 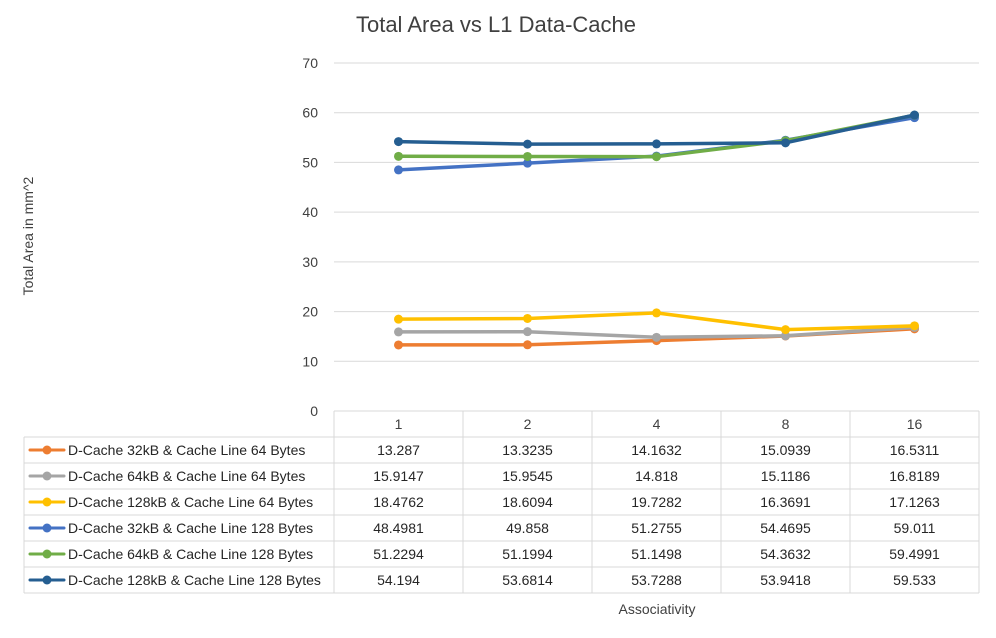 I want to click on data-table-cell: 18.6094, so click(x=527, y=502).